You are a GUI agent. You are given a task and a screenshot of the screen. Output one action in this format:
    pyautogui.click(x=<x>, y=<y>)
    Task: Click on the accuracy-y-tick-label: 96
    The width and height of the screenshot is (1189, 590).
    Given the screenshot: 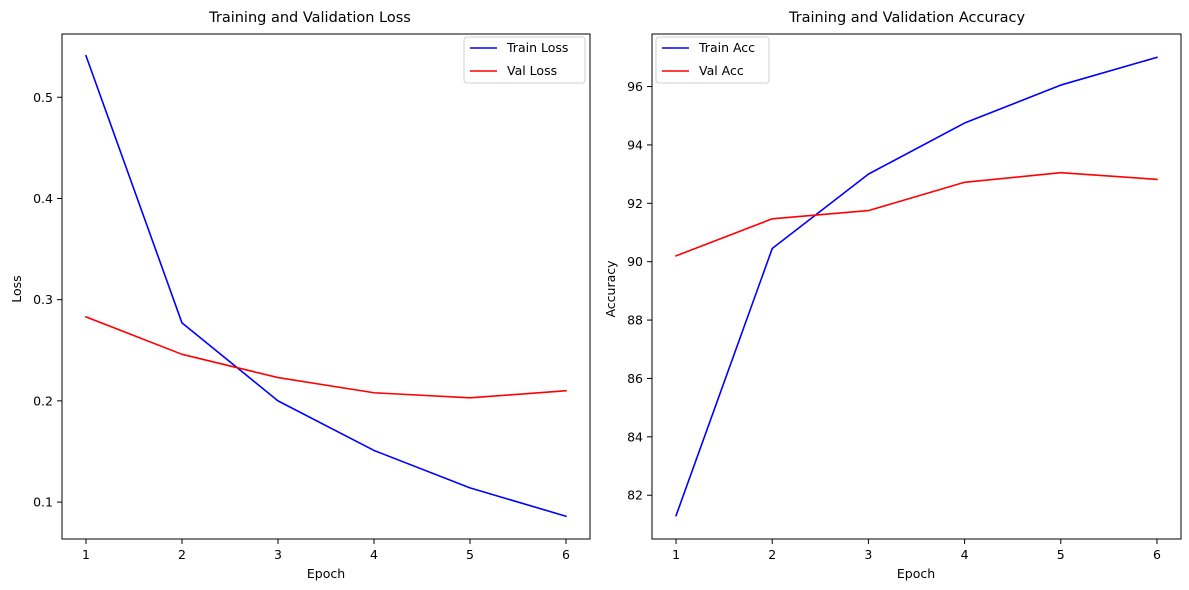 What is the action you would take?
    pyautogui.click(x=635, y=86)
    